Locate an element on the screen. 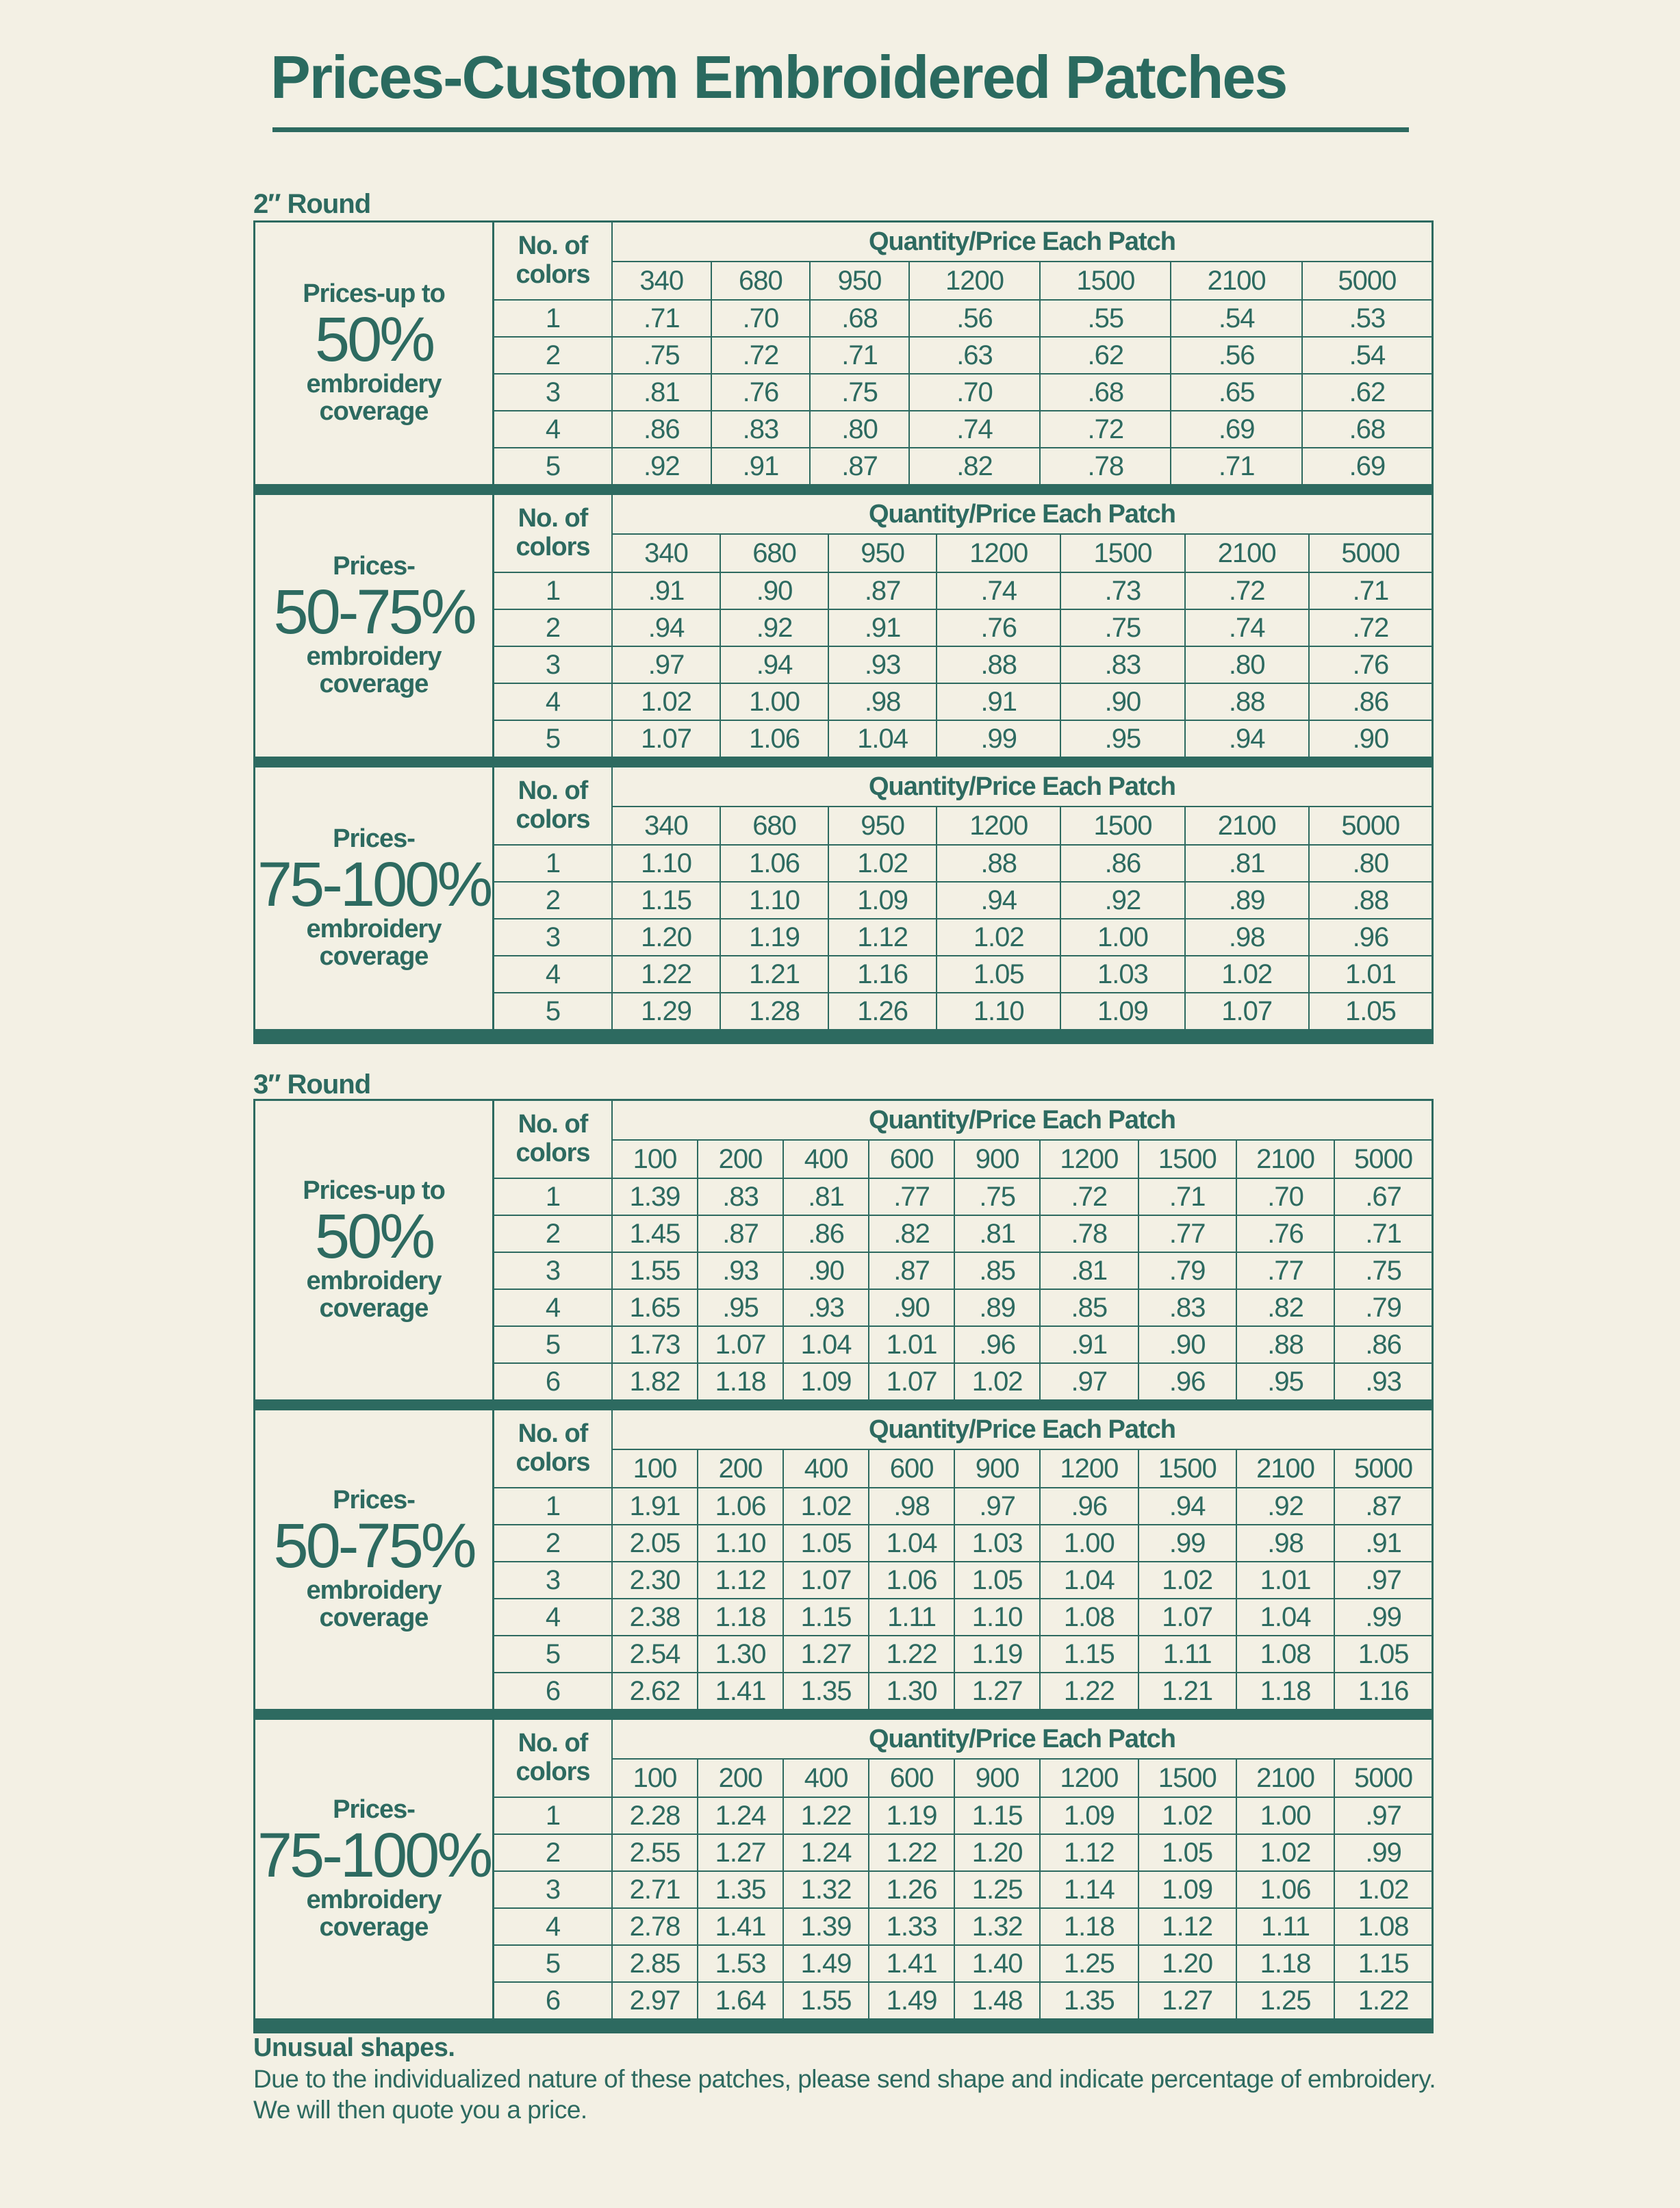 Image resolution: width=1680 pixels, height=2208 pixels. quantity-header: 950 is located at coordinates (883, 826).